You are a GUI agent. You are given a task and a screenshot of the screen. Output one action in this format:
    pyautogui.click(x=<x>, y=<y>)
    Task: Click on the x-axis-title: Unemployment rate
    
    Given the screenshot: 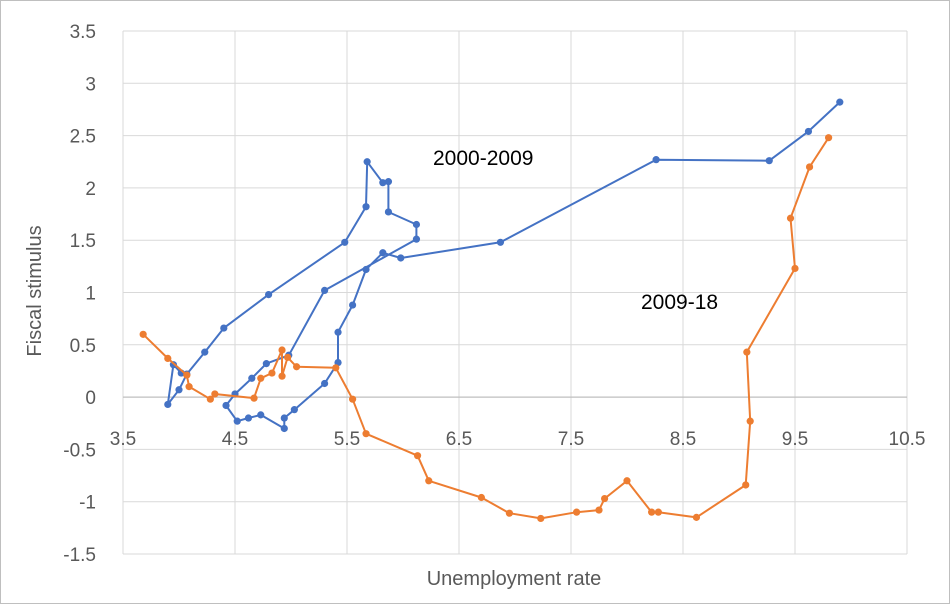 What is the action you would take?
    pyautogui.click(x=514, y=579)
    